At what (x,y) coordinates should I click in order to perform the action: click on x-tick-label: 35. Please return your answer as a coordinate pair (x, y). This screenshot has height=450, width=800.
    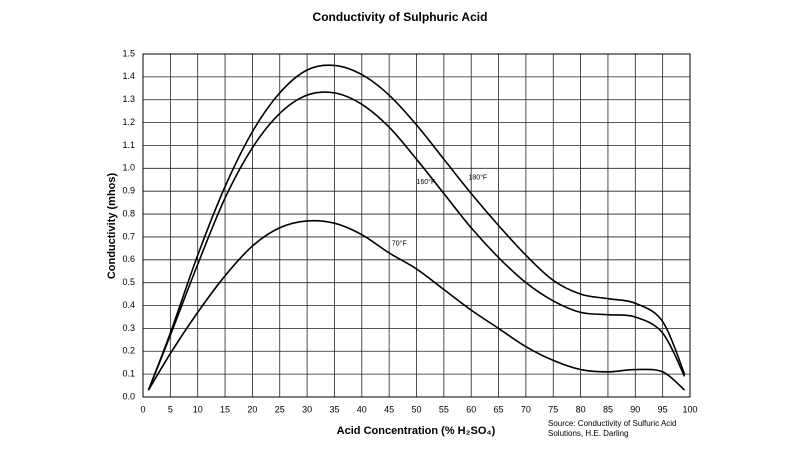
    Looking at the image, I should click on (334, 409).